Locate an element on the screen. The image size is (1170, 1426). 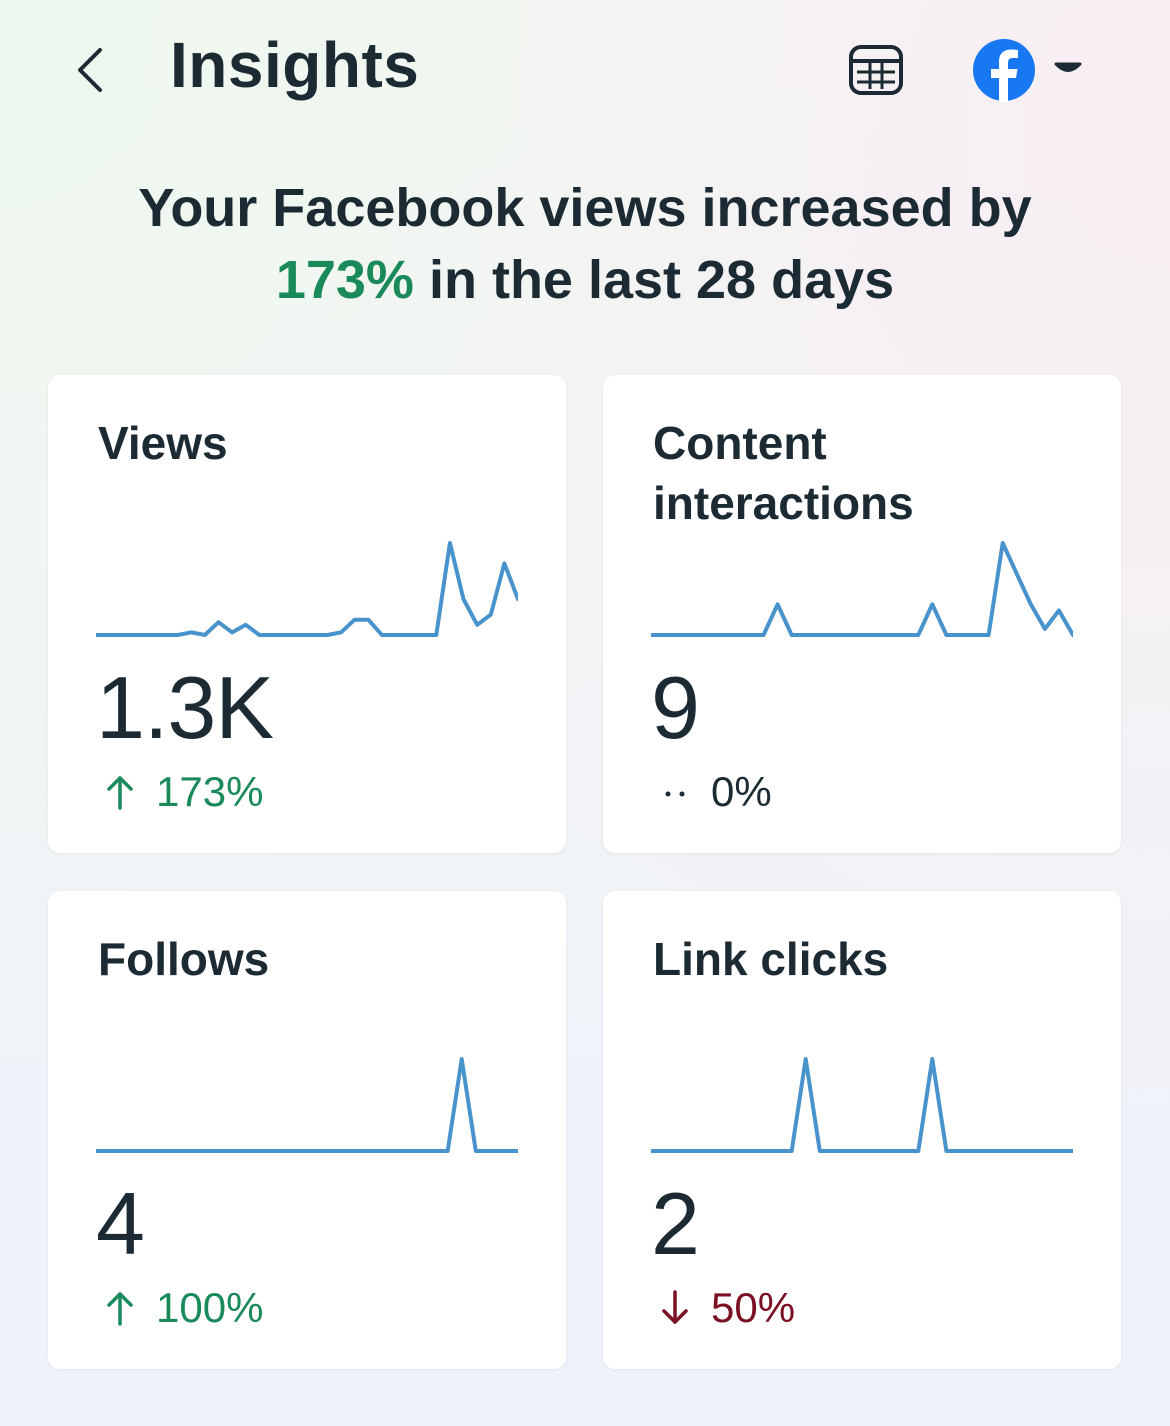
card-content-interactions: Content interactions 9 0% is located at coordinates (862, 614).